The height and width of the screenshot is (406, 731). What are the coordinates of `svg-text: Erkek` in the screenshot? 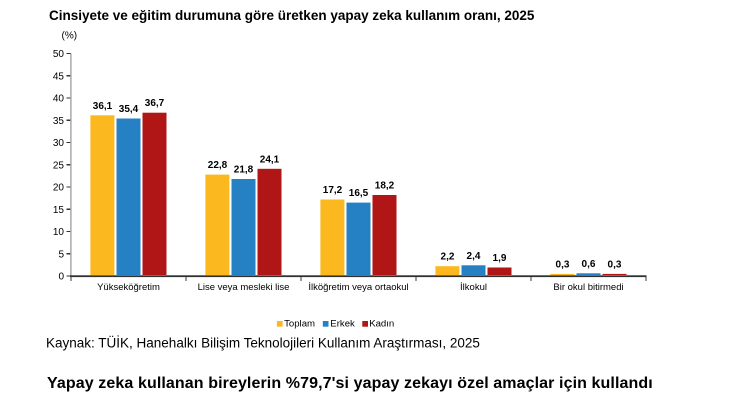 It's located at (342, 324).